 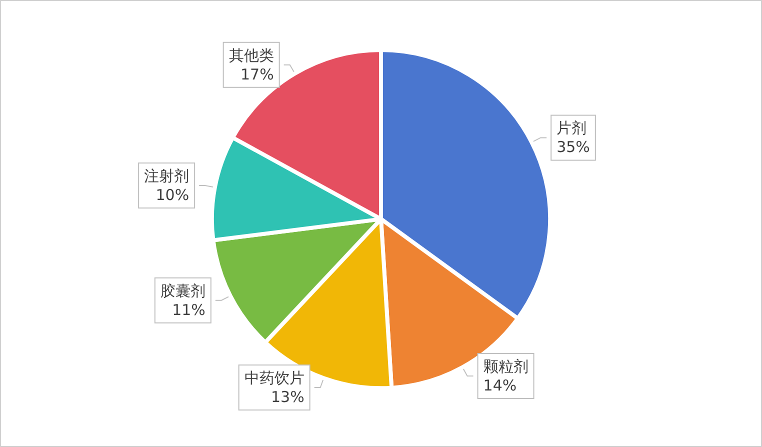 I want to click on data-label: 13%, so click(x=287, y=397).